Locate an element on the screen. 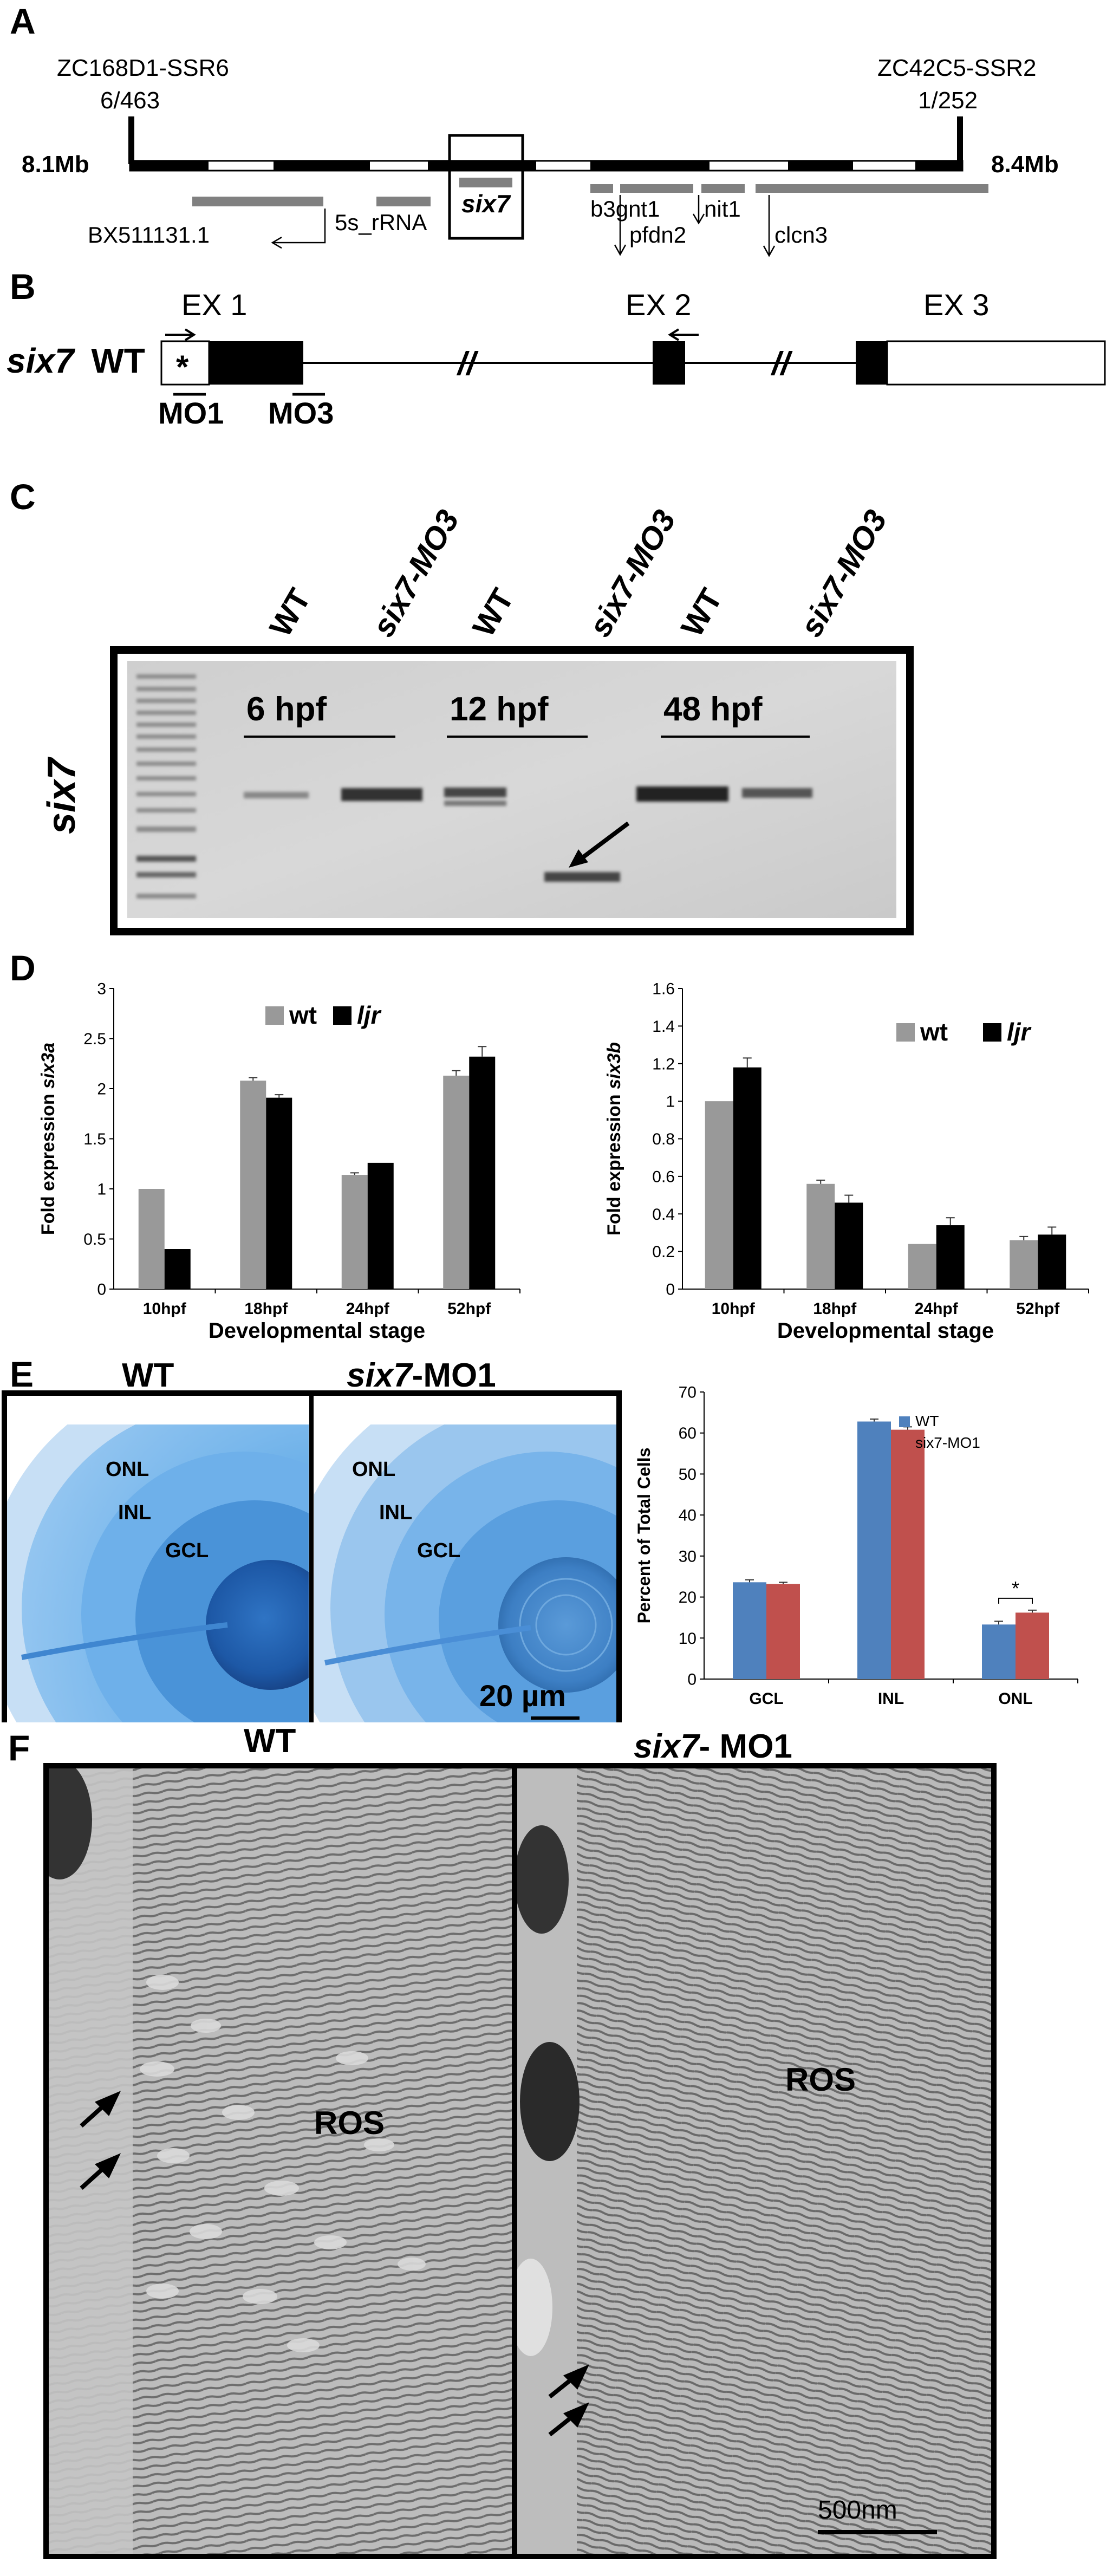 The width and height of the screenshot is (1113, 2576). layer-label-gcl-wt: GCL is located at coordinates (187, 1550).